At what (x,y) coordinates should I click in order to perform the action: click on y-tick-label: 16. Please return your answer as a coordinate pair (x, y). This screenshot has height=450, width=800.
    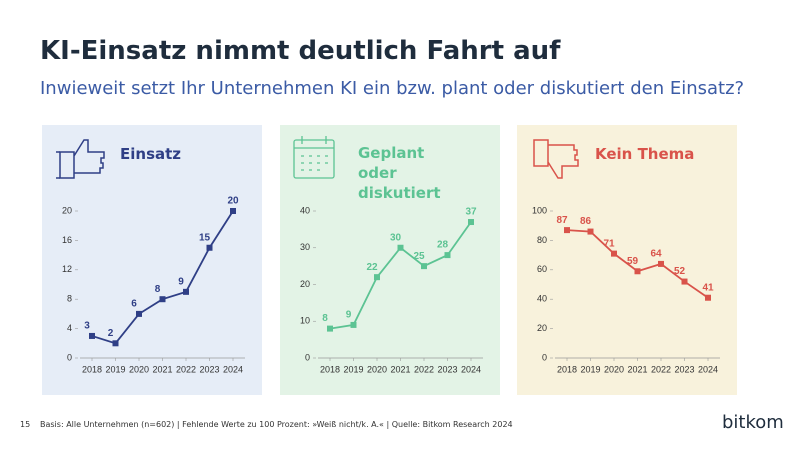
    Looking at the image, I should click on (67, 240).